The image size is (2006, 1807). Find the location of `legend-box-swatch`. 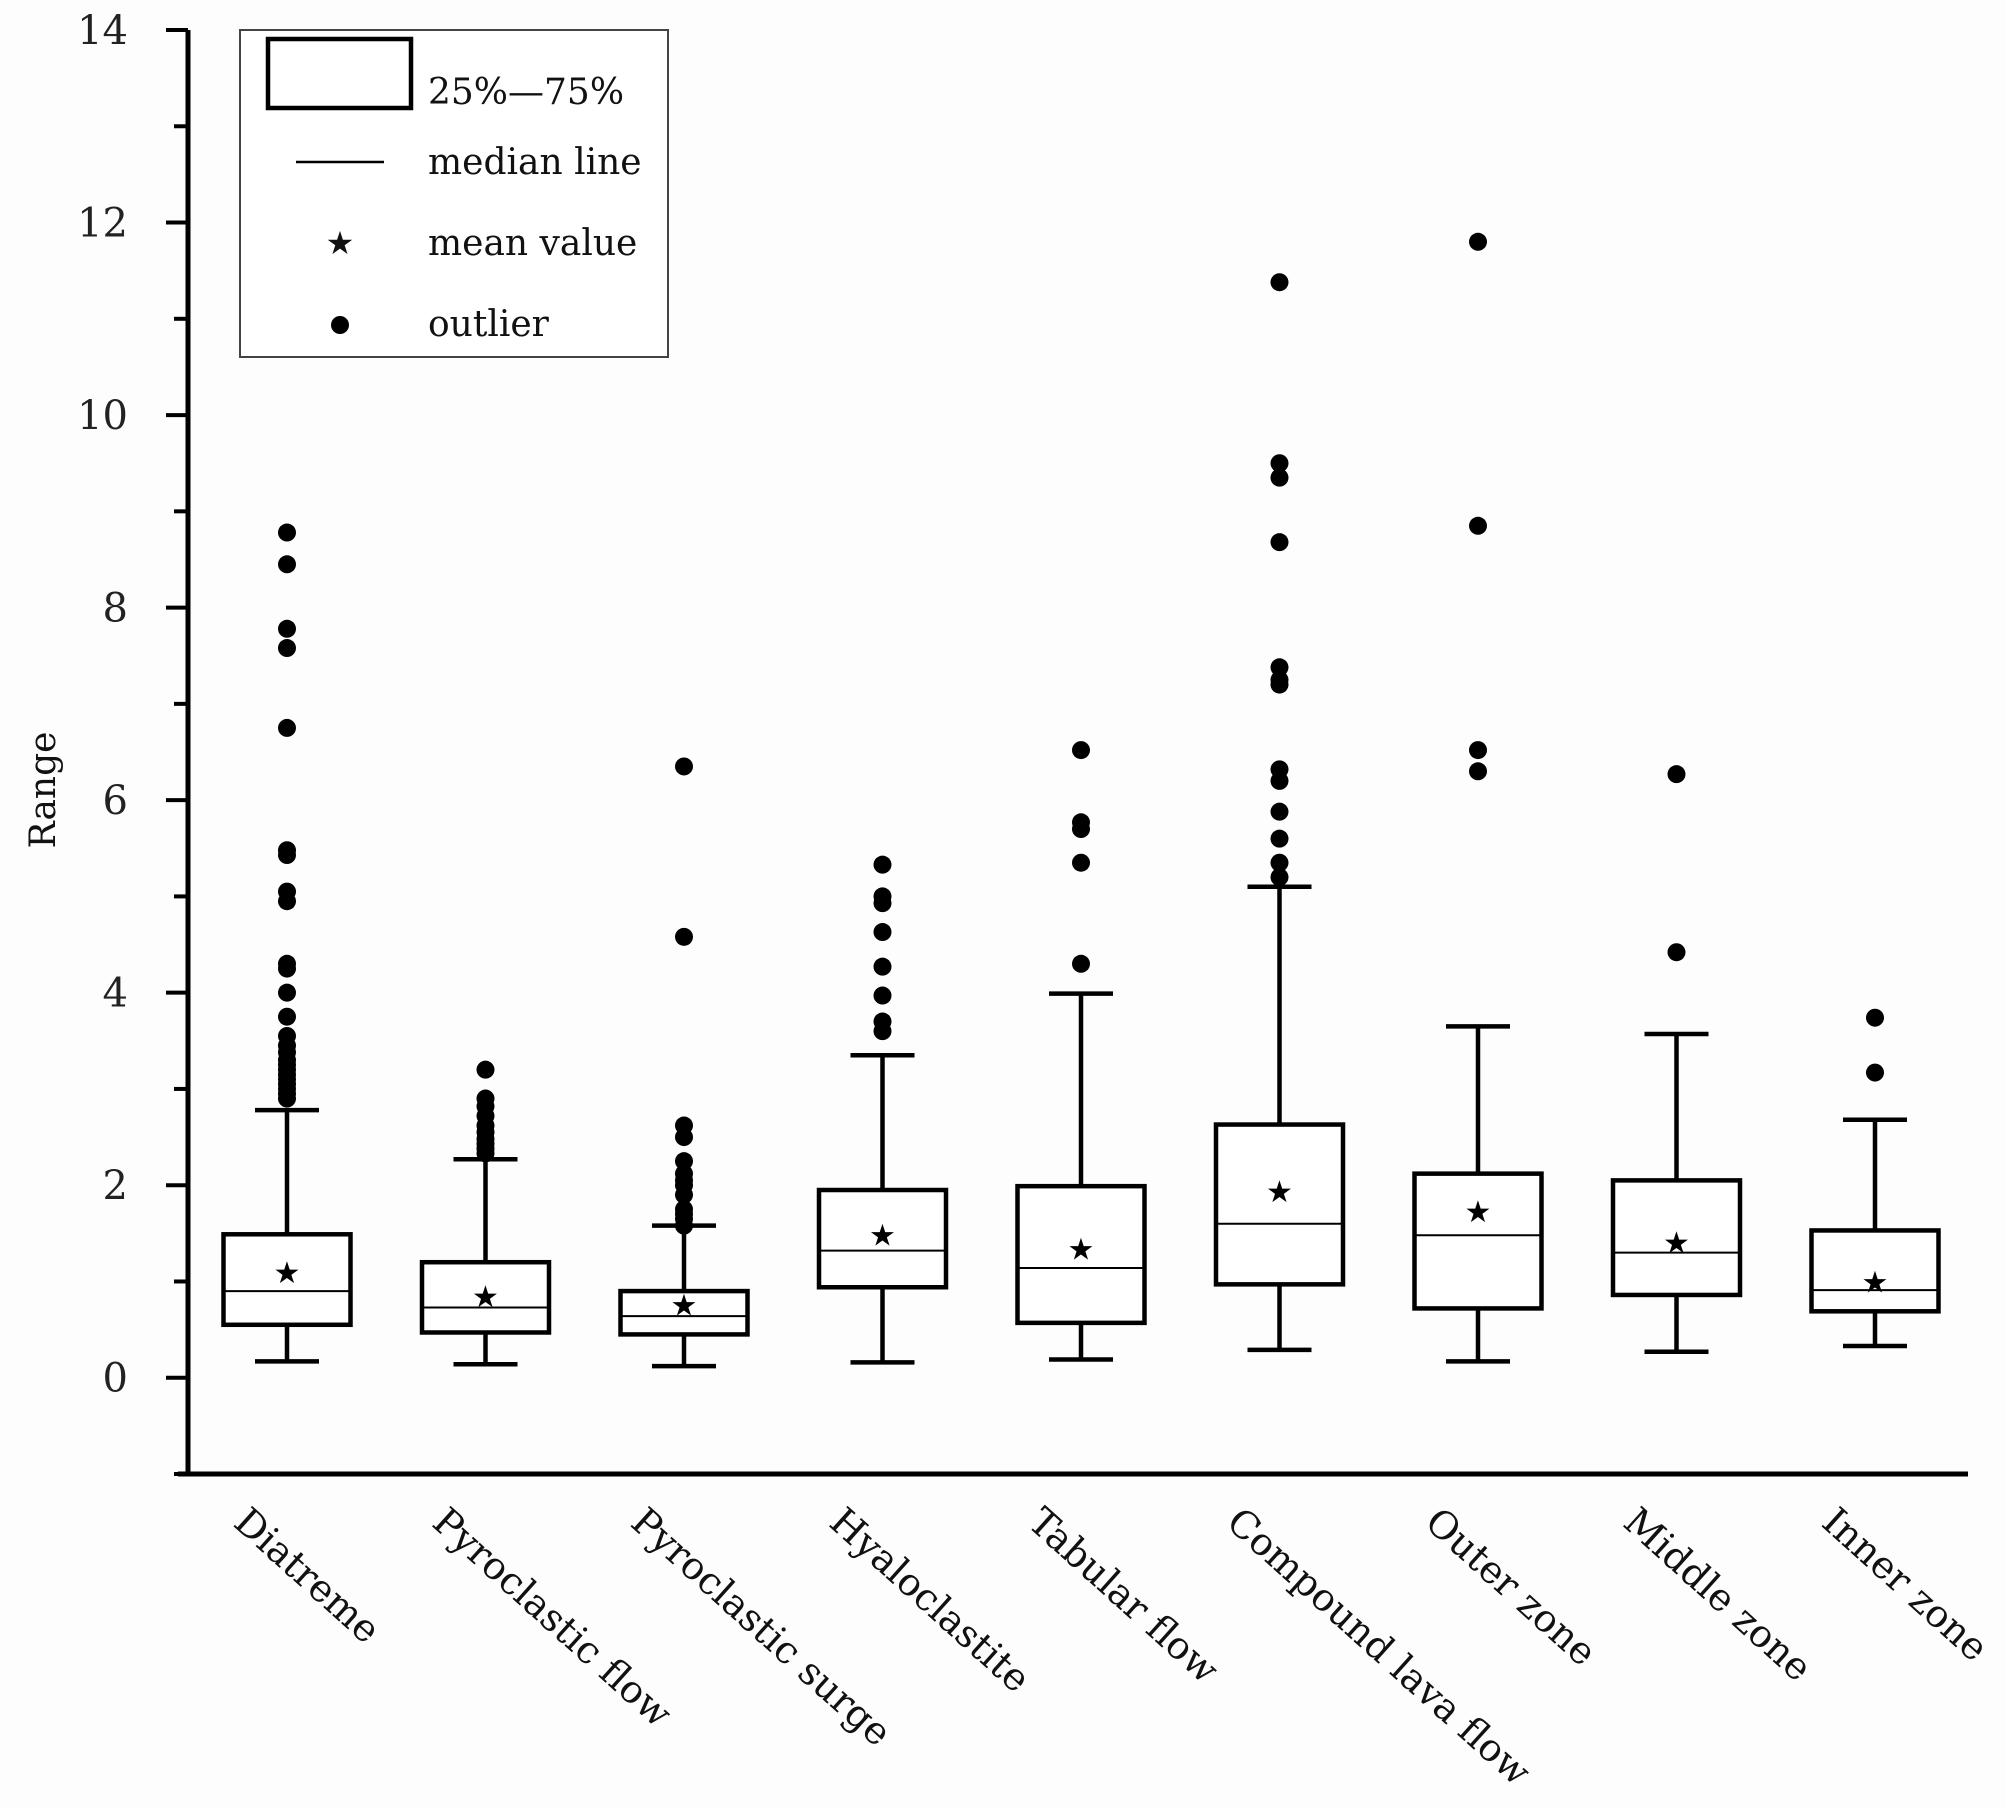

legend-box-swatch is located at coordinates (339, 73).